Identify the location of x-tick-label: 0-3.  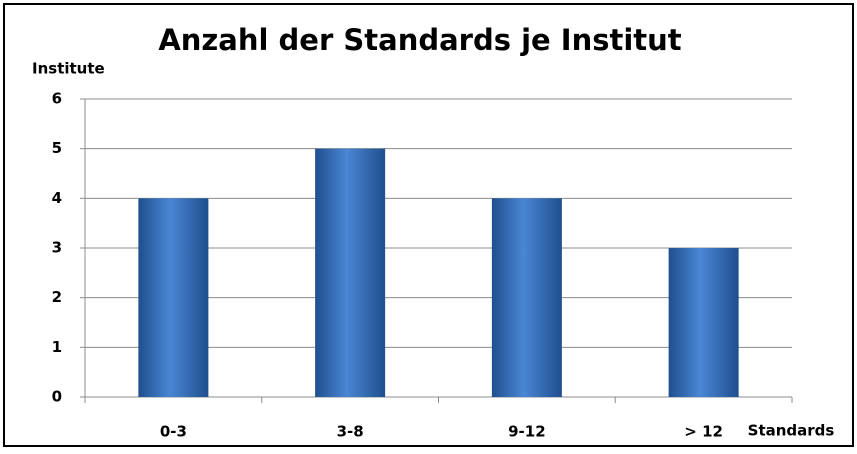
(173, 432).